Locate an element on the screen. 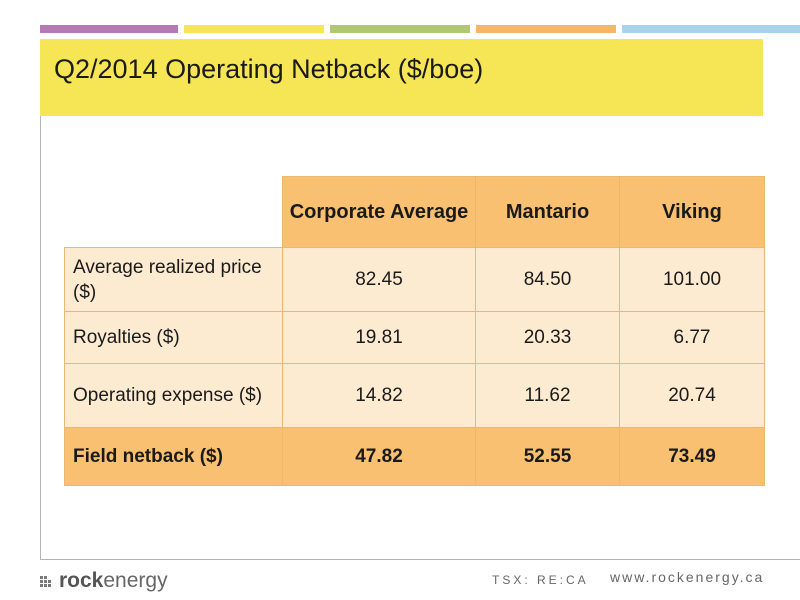 Image resolution: width=800 pixels, height=600 pixels. slide-title: Q2/2014 Operating Netback ($/boe) is located at coordinates (269, 69).